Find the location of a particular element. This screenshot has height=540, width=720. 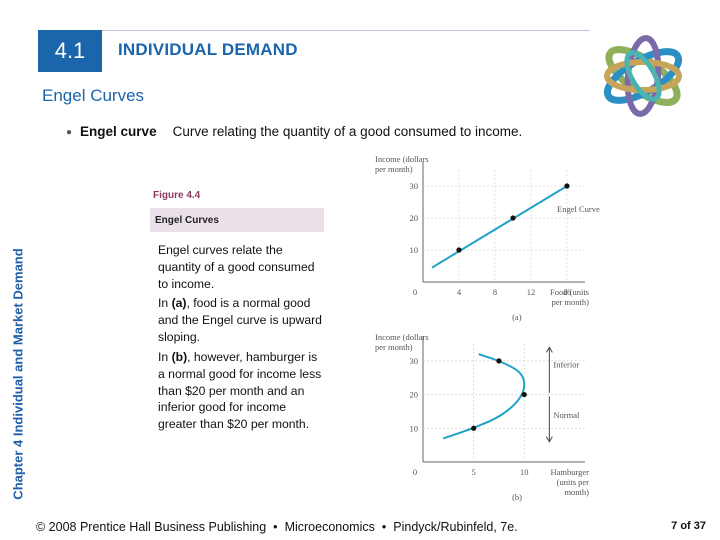

chapter-side-label: Chapter 4 Individual and Market Demand is located at coordinates (18, 374).